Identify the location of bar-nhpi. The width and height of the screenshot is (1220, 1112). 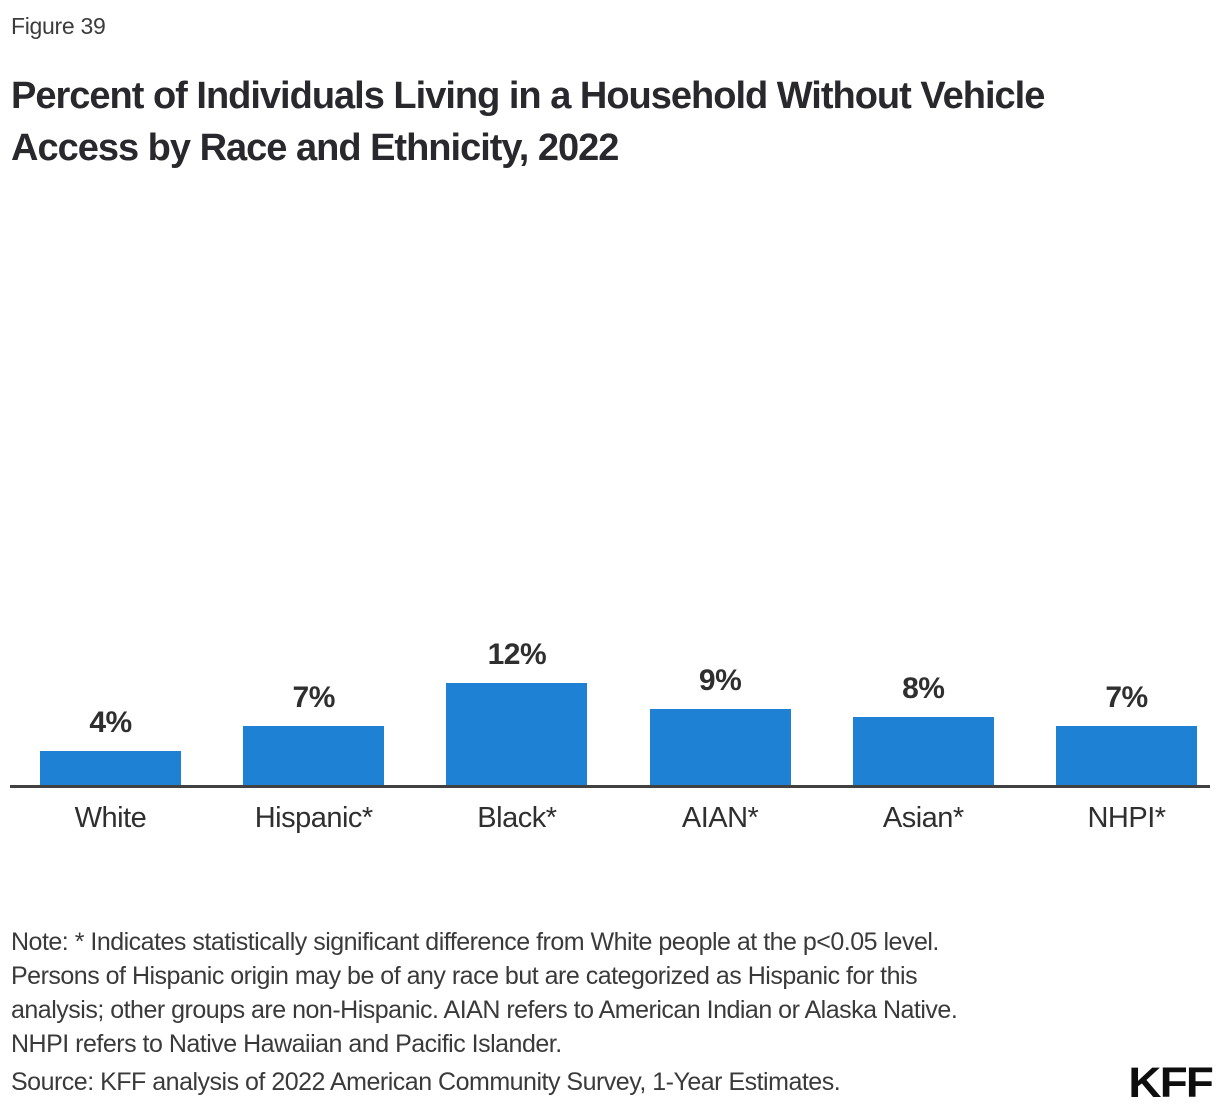
(1126, 755).